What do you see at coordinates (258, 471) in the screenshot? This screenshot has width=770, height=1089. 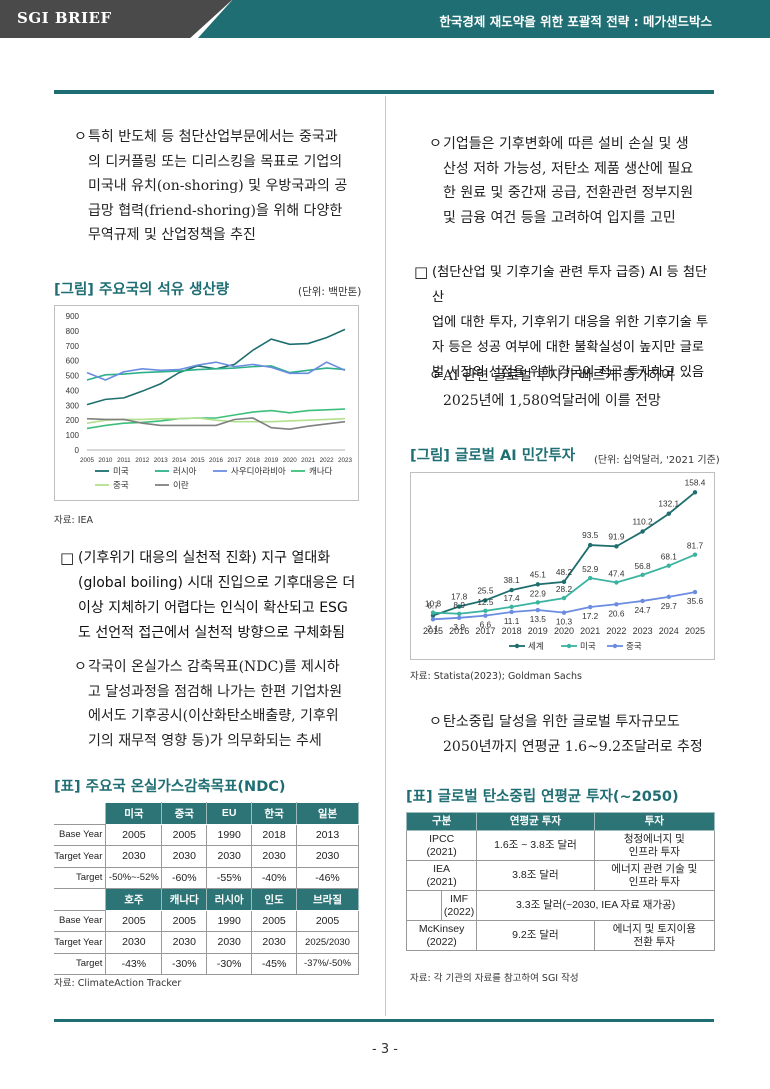 I see `legend-label: 사우디아라비아` at bounding box center [258, 471].